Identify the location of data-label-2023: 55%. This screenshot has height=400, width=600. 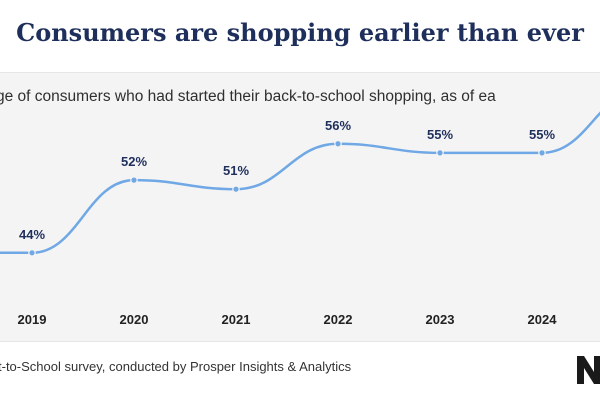
(440, 134).